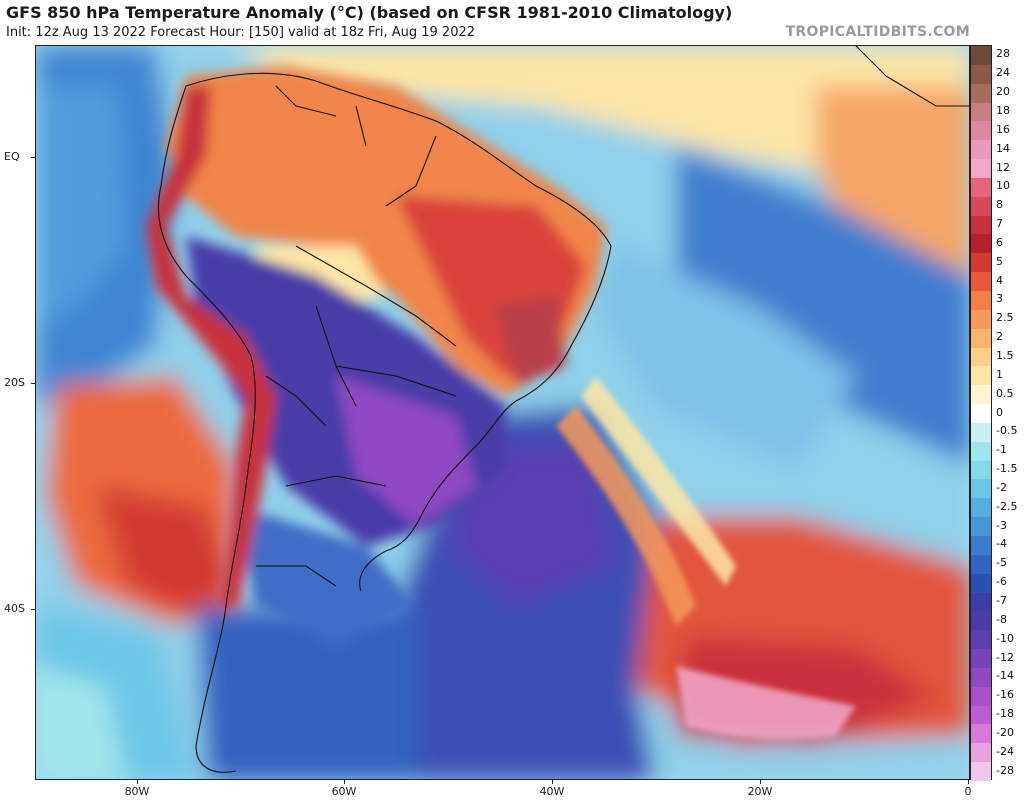 The height and width of the screenshot is (800, 1024). What do you see at coordinates (760, 791) in the screenshot?
I see `lon-label-20w: 20W` at bounding box center [760, 791].